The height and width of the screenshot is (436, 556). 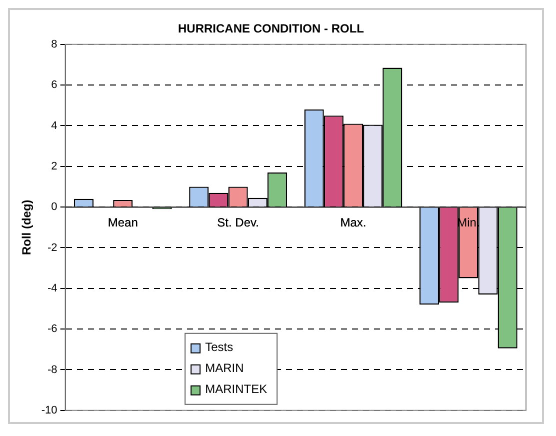 What do you see at coordinates (53, 288) in the screenshot?
I see `y-tick-label: -4` at bounding box center [53, 288].